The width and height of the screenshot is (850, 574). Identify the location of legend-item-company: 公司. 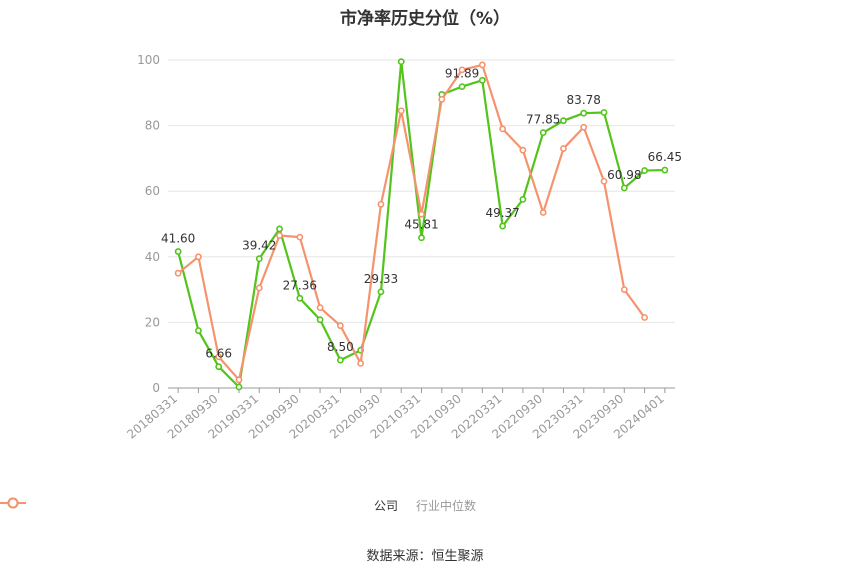
(199, 505).